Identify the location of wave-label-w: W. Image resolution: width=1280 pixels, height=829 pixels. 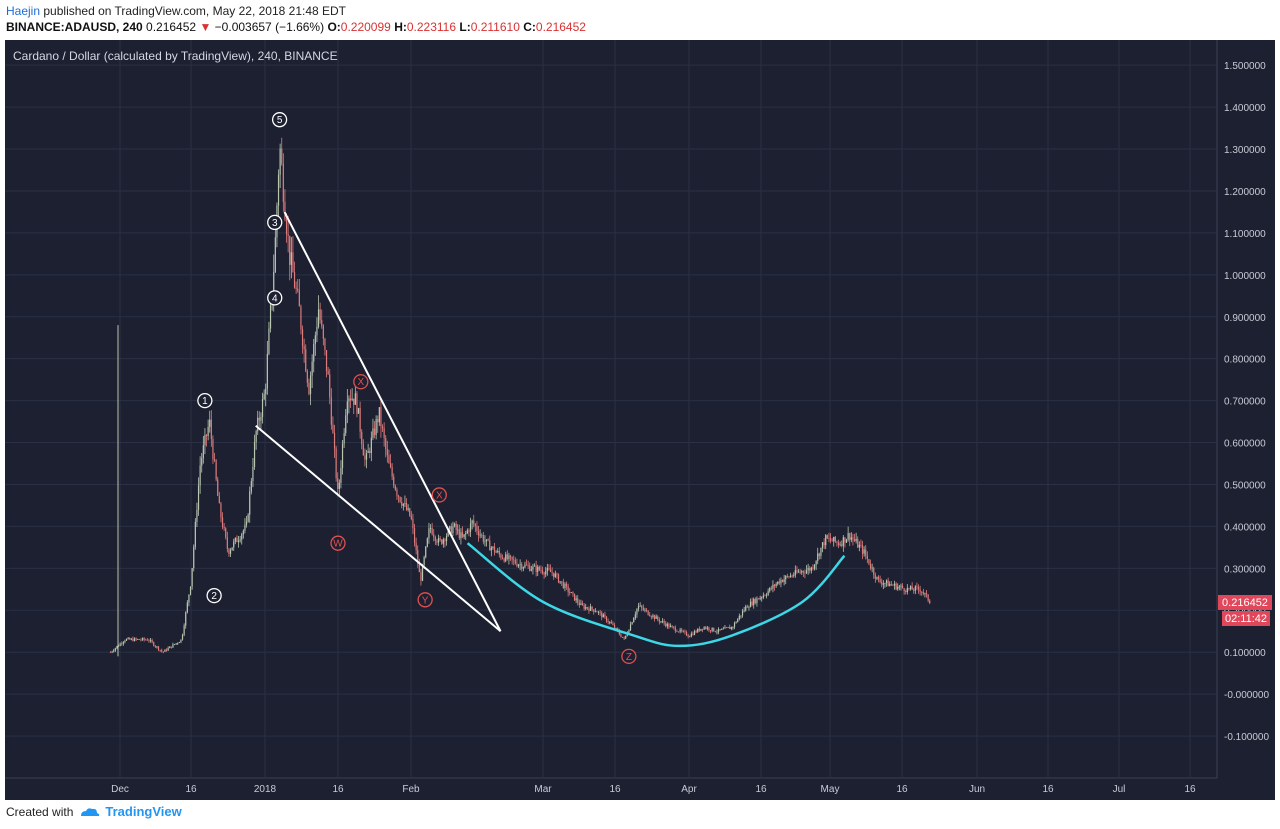
(338, 543).